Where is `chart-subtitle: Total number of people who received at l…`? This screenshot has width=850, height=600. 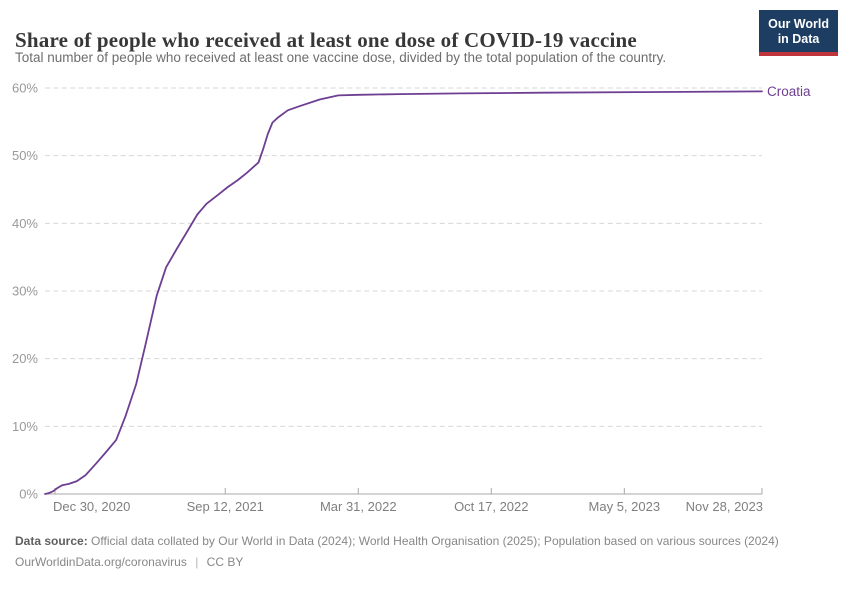 chart-subtitle: Total number of people who received at l… is located at coordinates (341, 57).